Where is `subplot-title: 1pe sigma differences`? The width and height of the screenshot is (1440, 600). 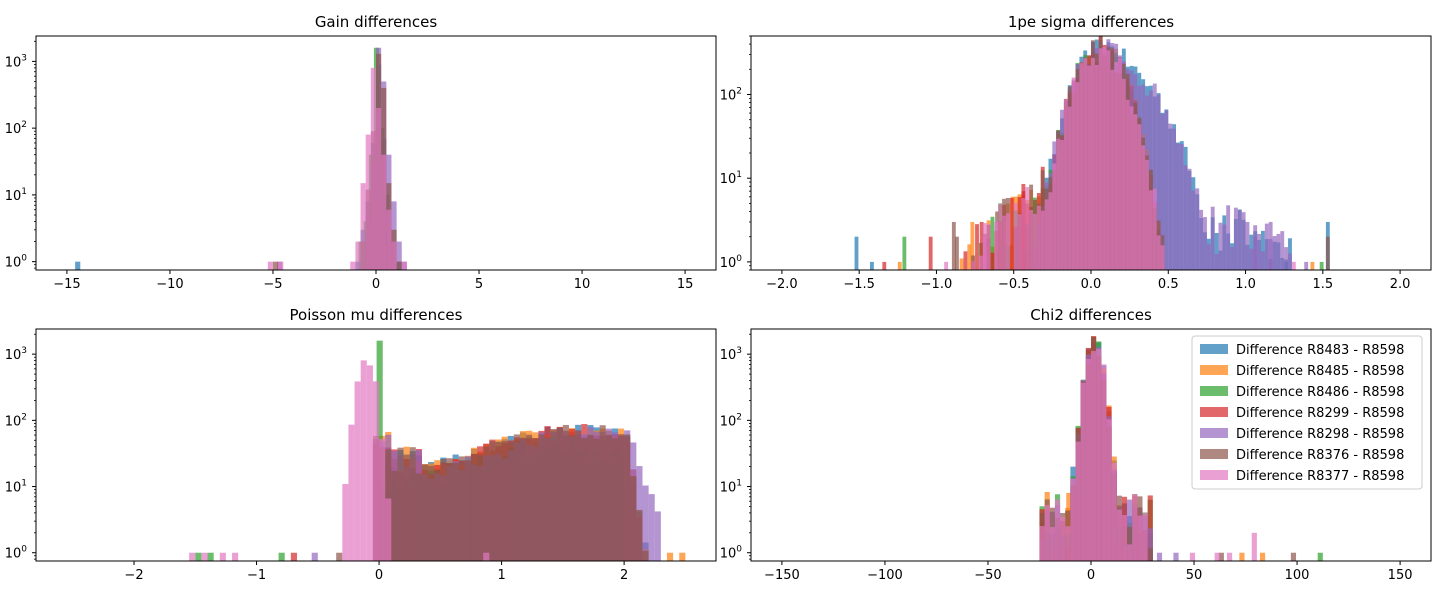 subplot-title: 1pe sigma differences is located at coordinates (1091, 22).